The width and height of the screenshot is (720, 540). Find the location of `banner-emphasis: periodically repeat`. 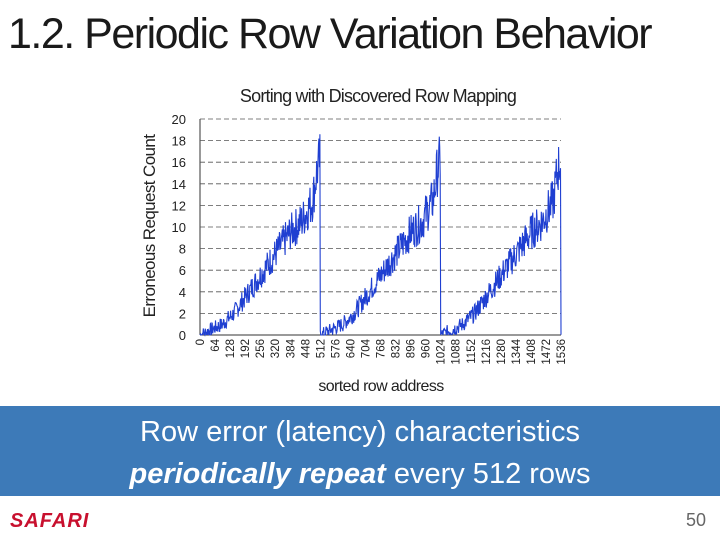

banner-emphasis: periodically repeat is located at coordinates (257, 474).